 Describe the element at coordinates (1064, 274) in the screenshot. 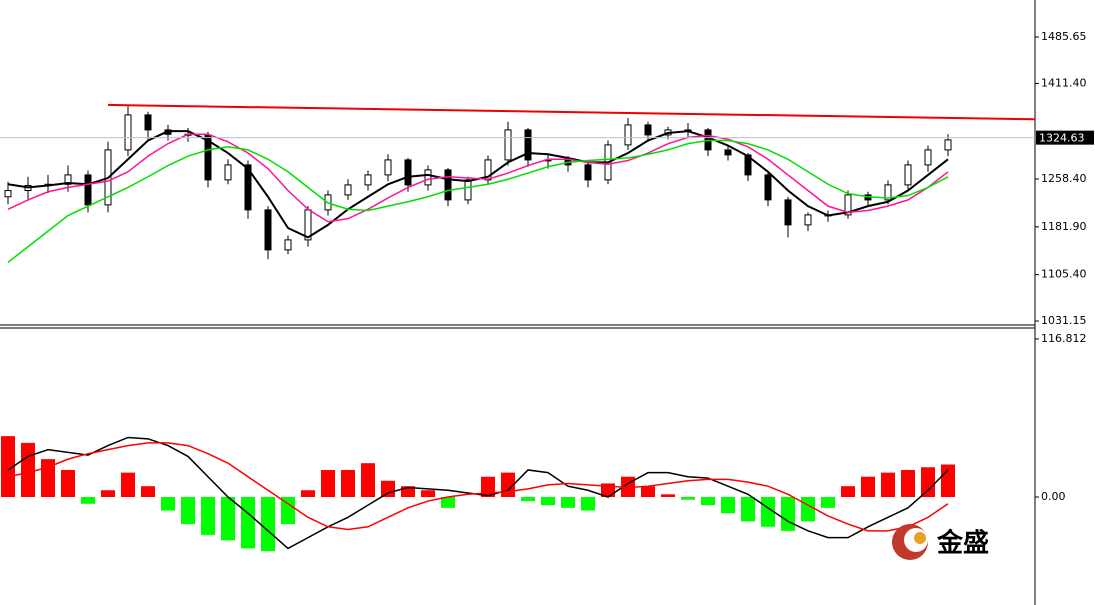

I see `y-tick-label: 1105.40` at that location.